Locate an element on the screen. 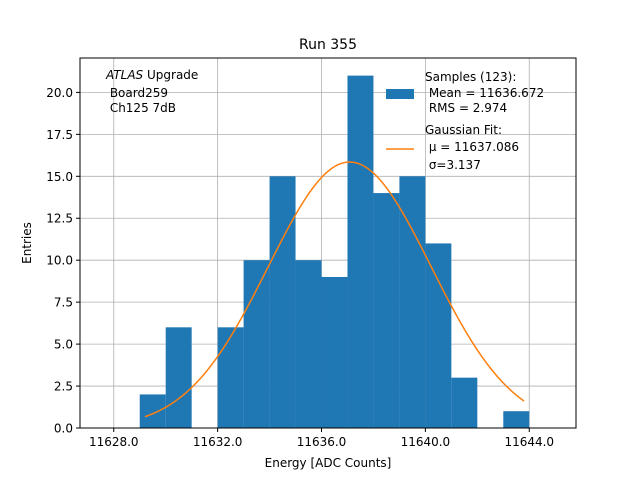  x-tick-label: 11632.0 is located at coordinates (218, 442).